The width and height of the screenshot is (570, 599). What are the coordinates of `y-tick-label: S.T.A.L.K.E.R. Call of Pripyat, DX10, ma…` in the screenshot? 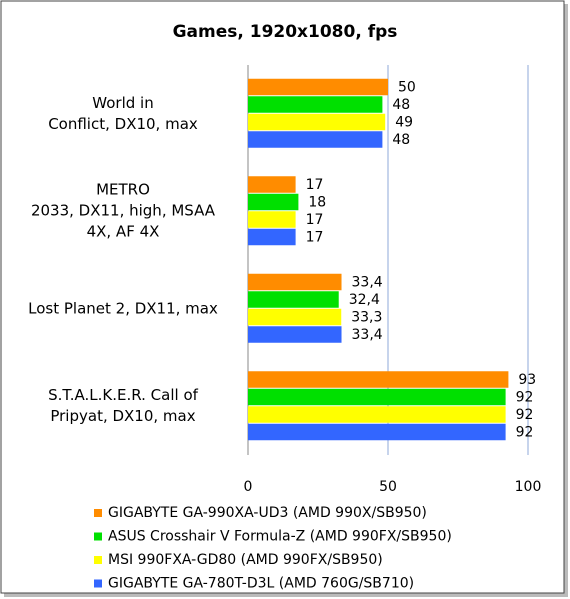 It's located at (123, 406).